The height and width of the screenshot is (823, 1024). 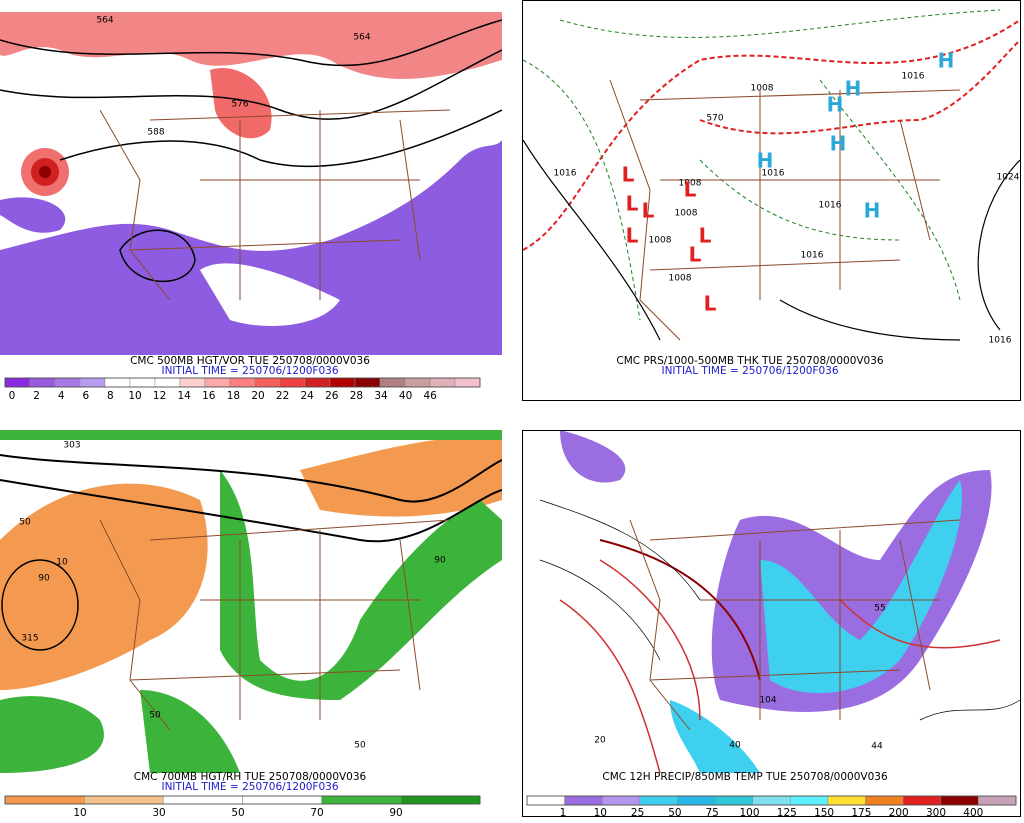 What do you see at coordinates (749, 813) in the screenshot?
I see `colorbar-label: 100` at bounding box center [749, 813].